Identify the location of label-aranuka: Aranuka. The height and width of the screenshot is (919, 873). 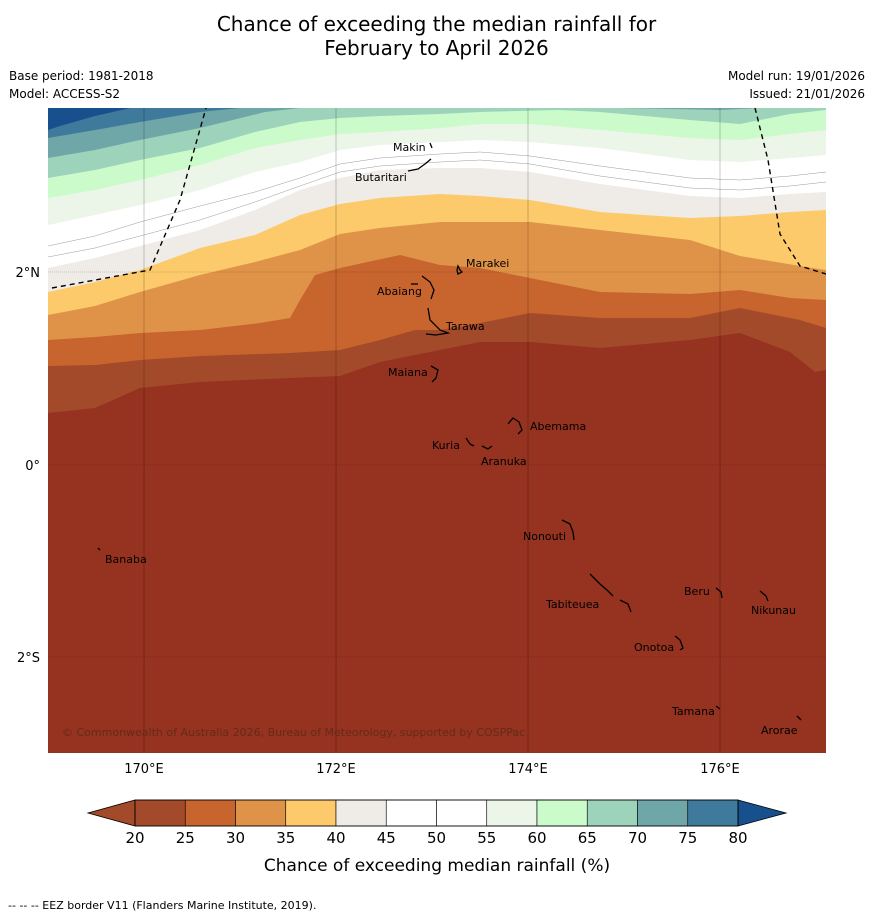
(504, 461).